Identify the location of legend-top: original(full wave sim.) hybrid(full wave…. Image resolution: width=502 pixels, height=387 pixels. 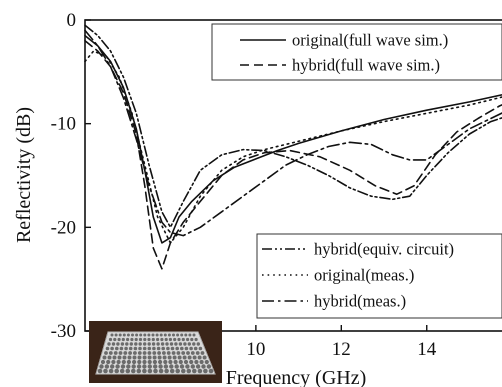
(356, 52).